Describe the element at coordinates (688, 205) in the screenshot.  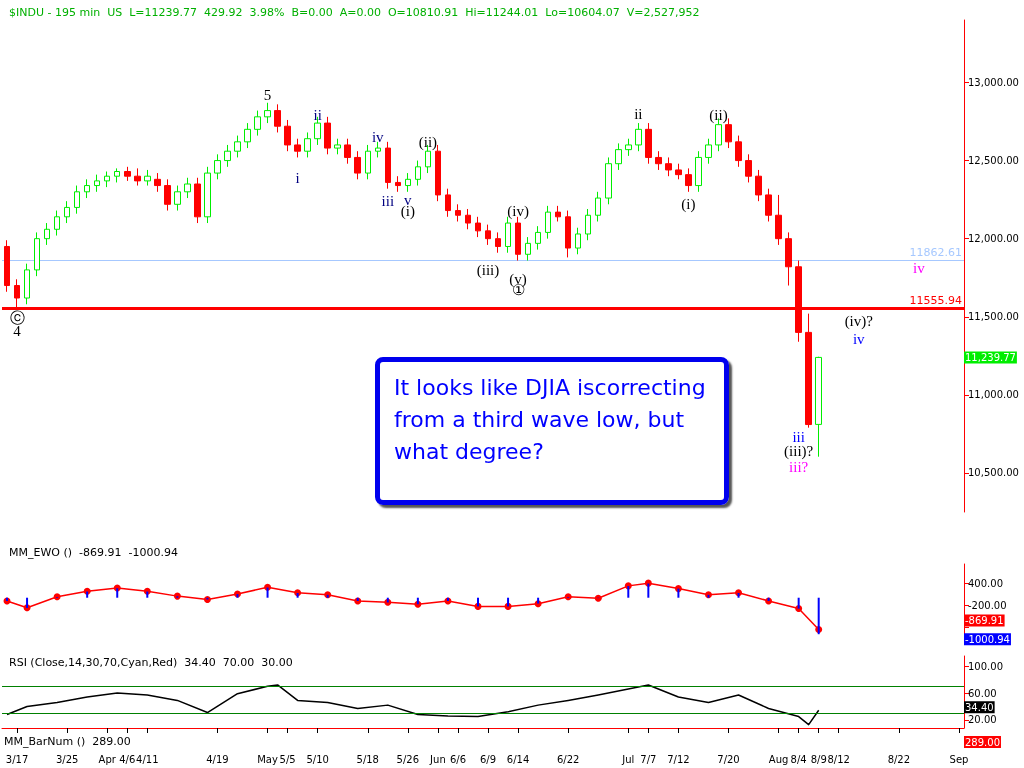
I see `annotation: (i)` at that location.